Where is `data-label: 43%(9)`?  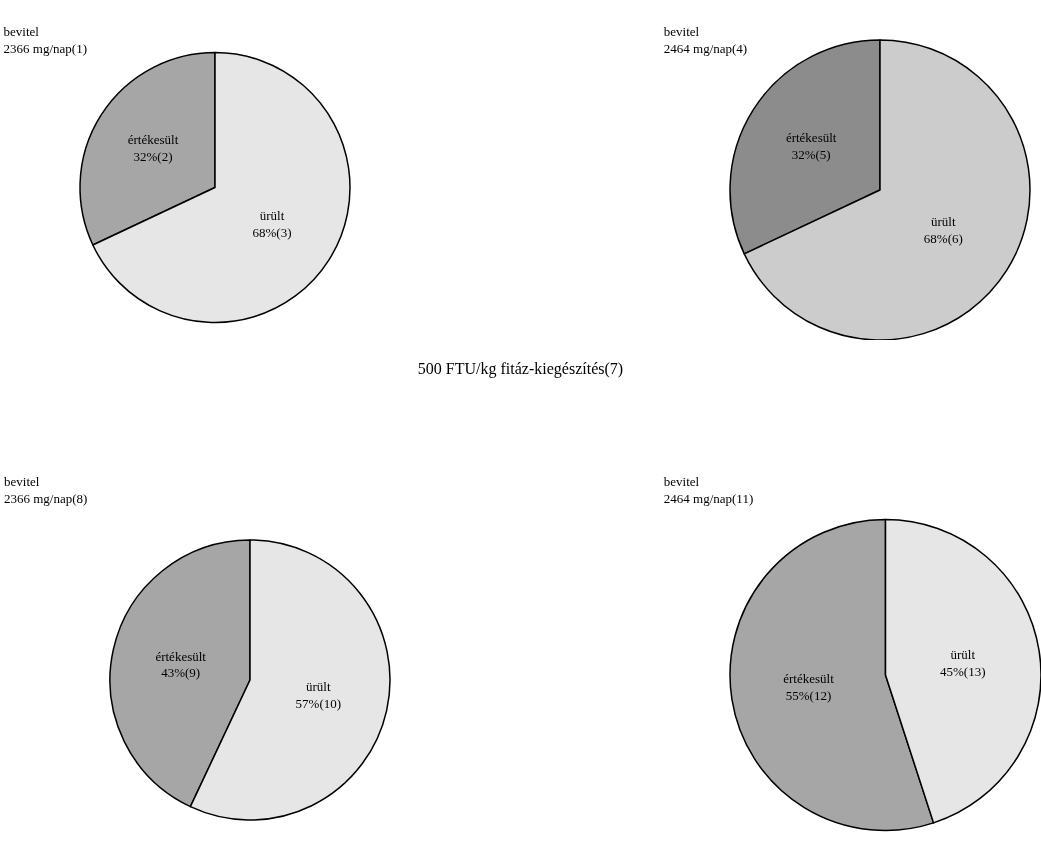
data-label: 43%(9) is located at coordinates (181, 673).